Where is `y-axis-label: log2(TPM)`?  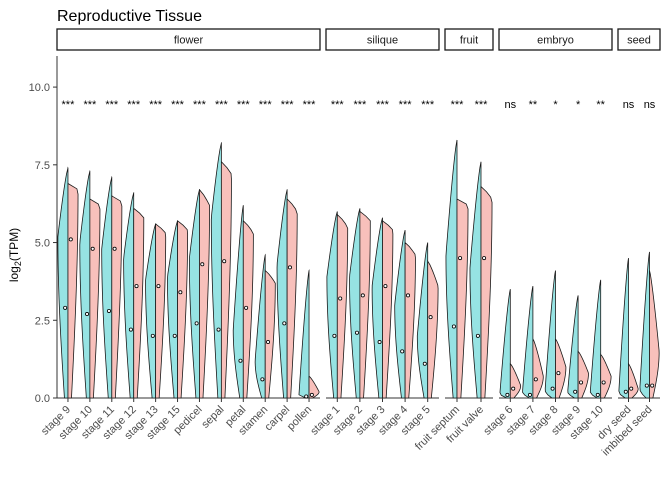
y-axis-label: log2(TPM) is located at coordinates (15, 255).